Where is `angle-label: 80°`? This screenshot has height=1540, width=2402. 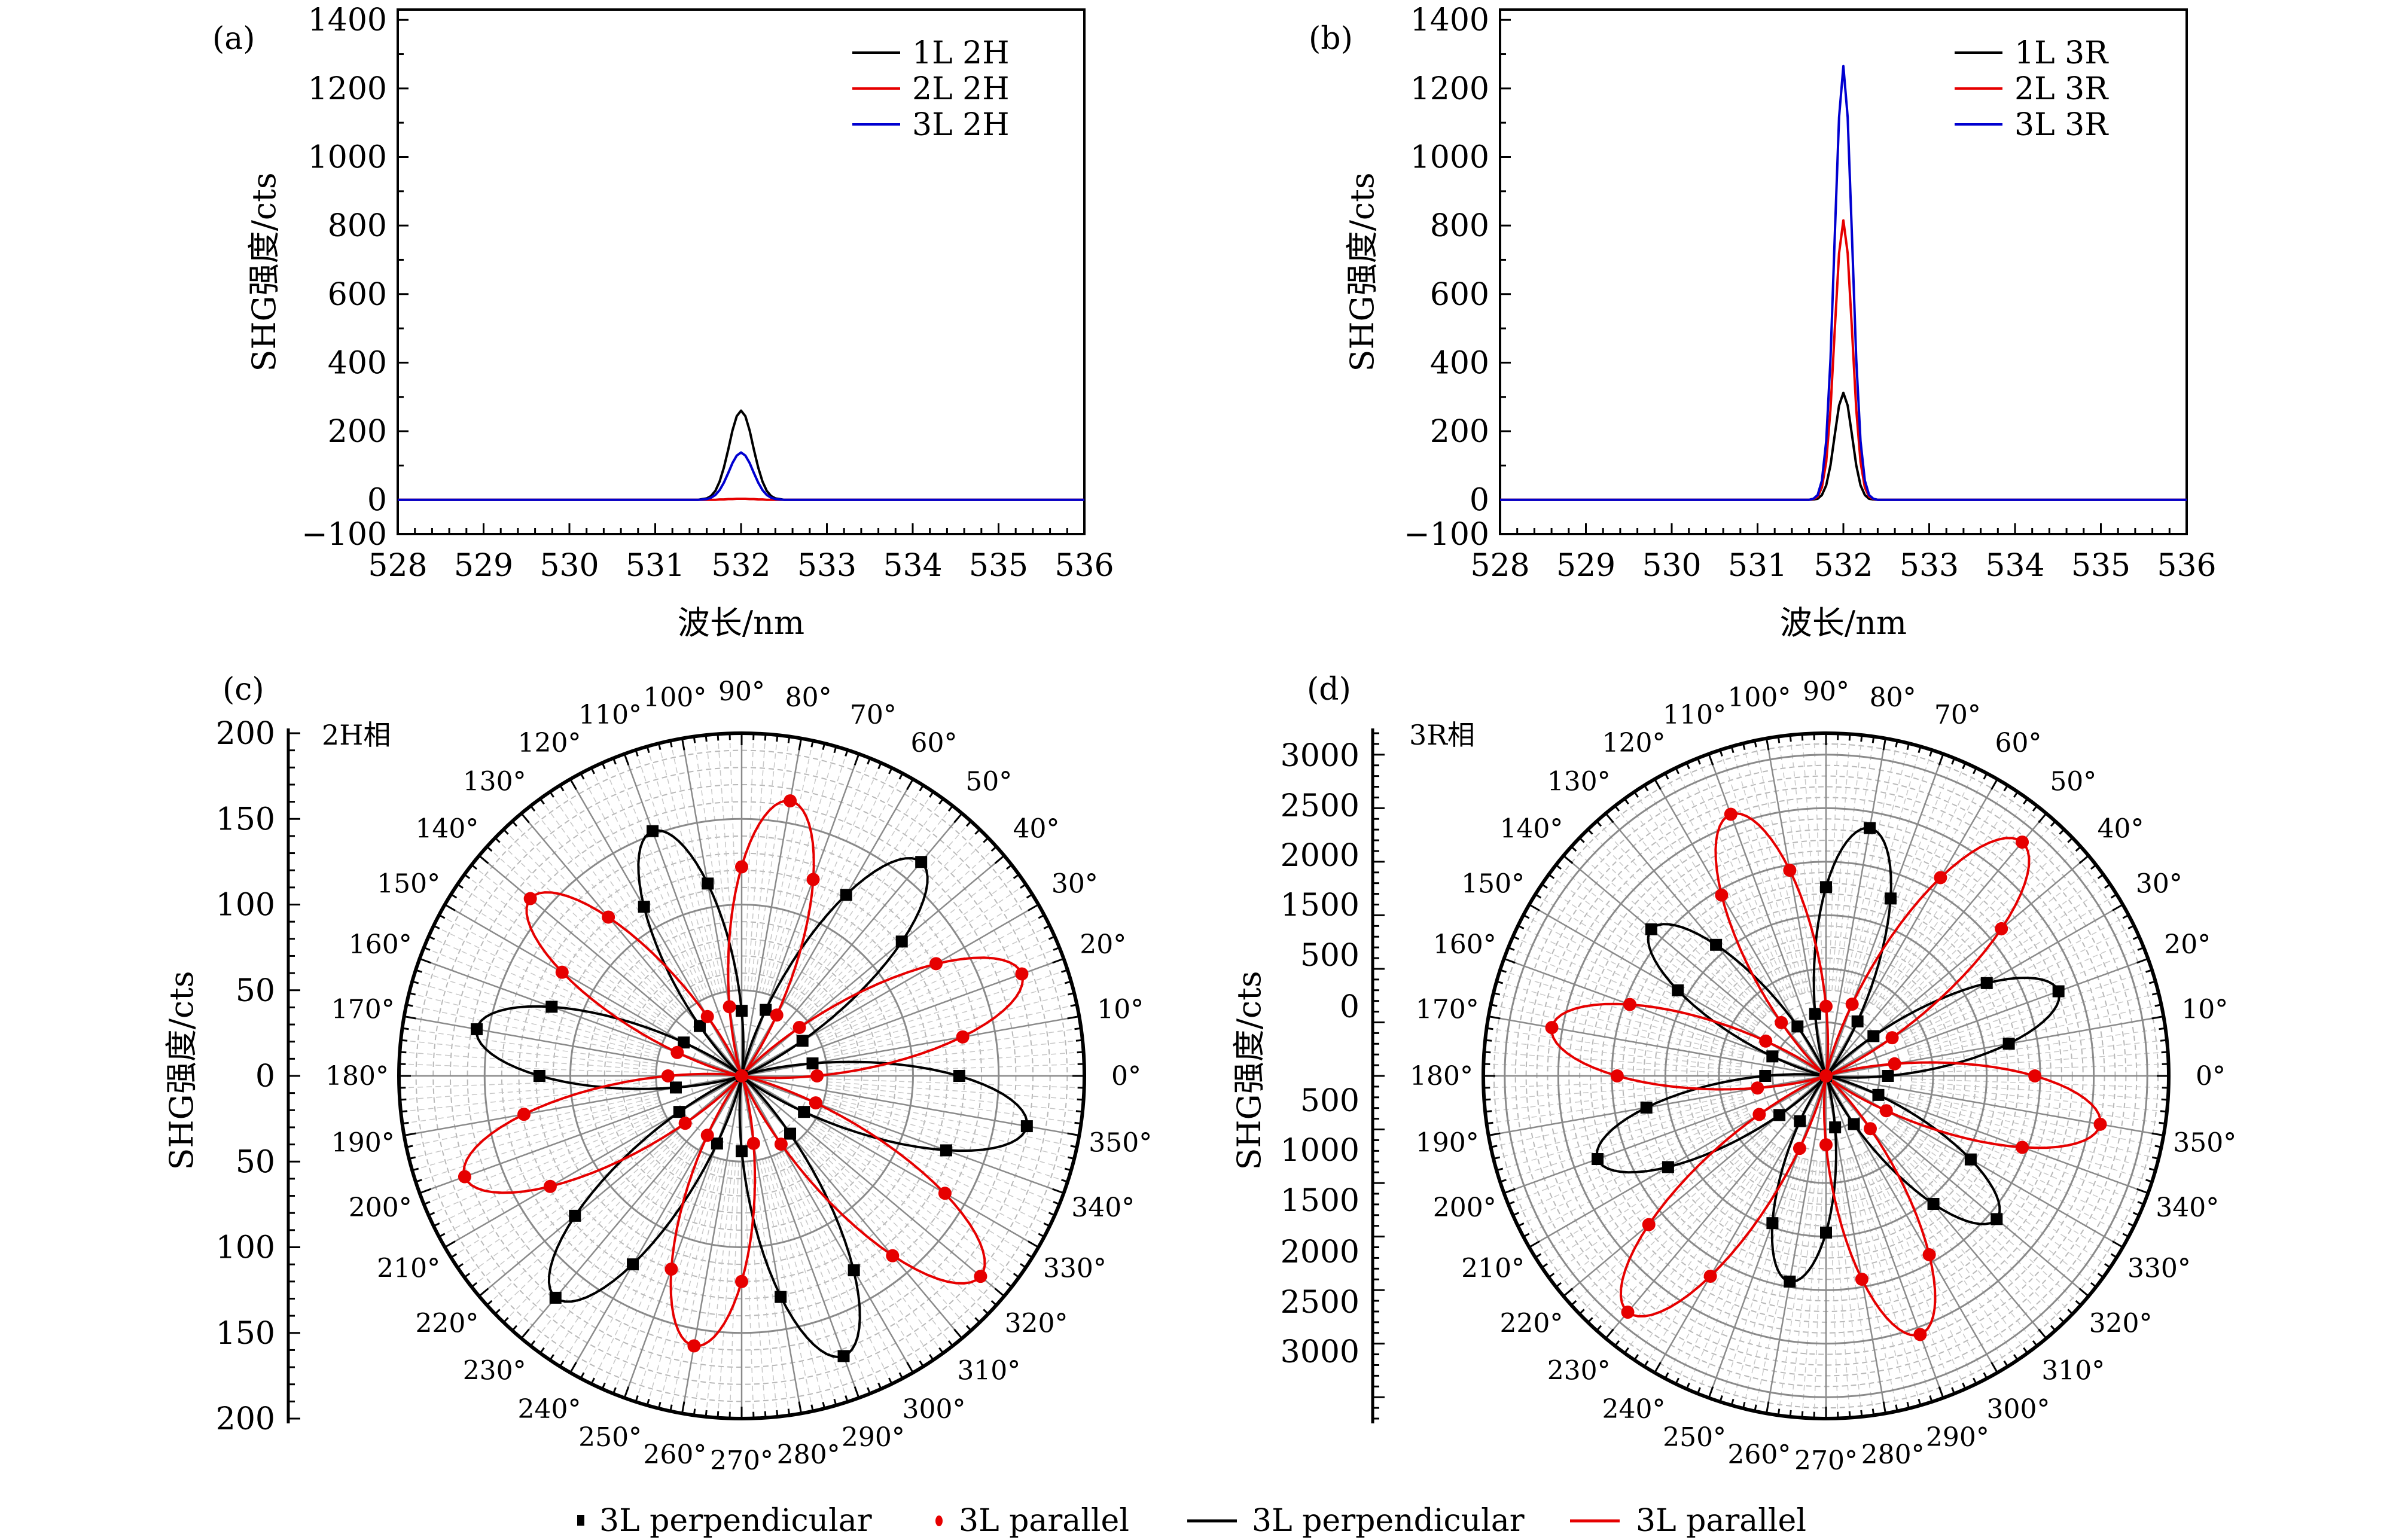
angle-label: 80° is located at coordinates (1893, 697).